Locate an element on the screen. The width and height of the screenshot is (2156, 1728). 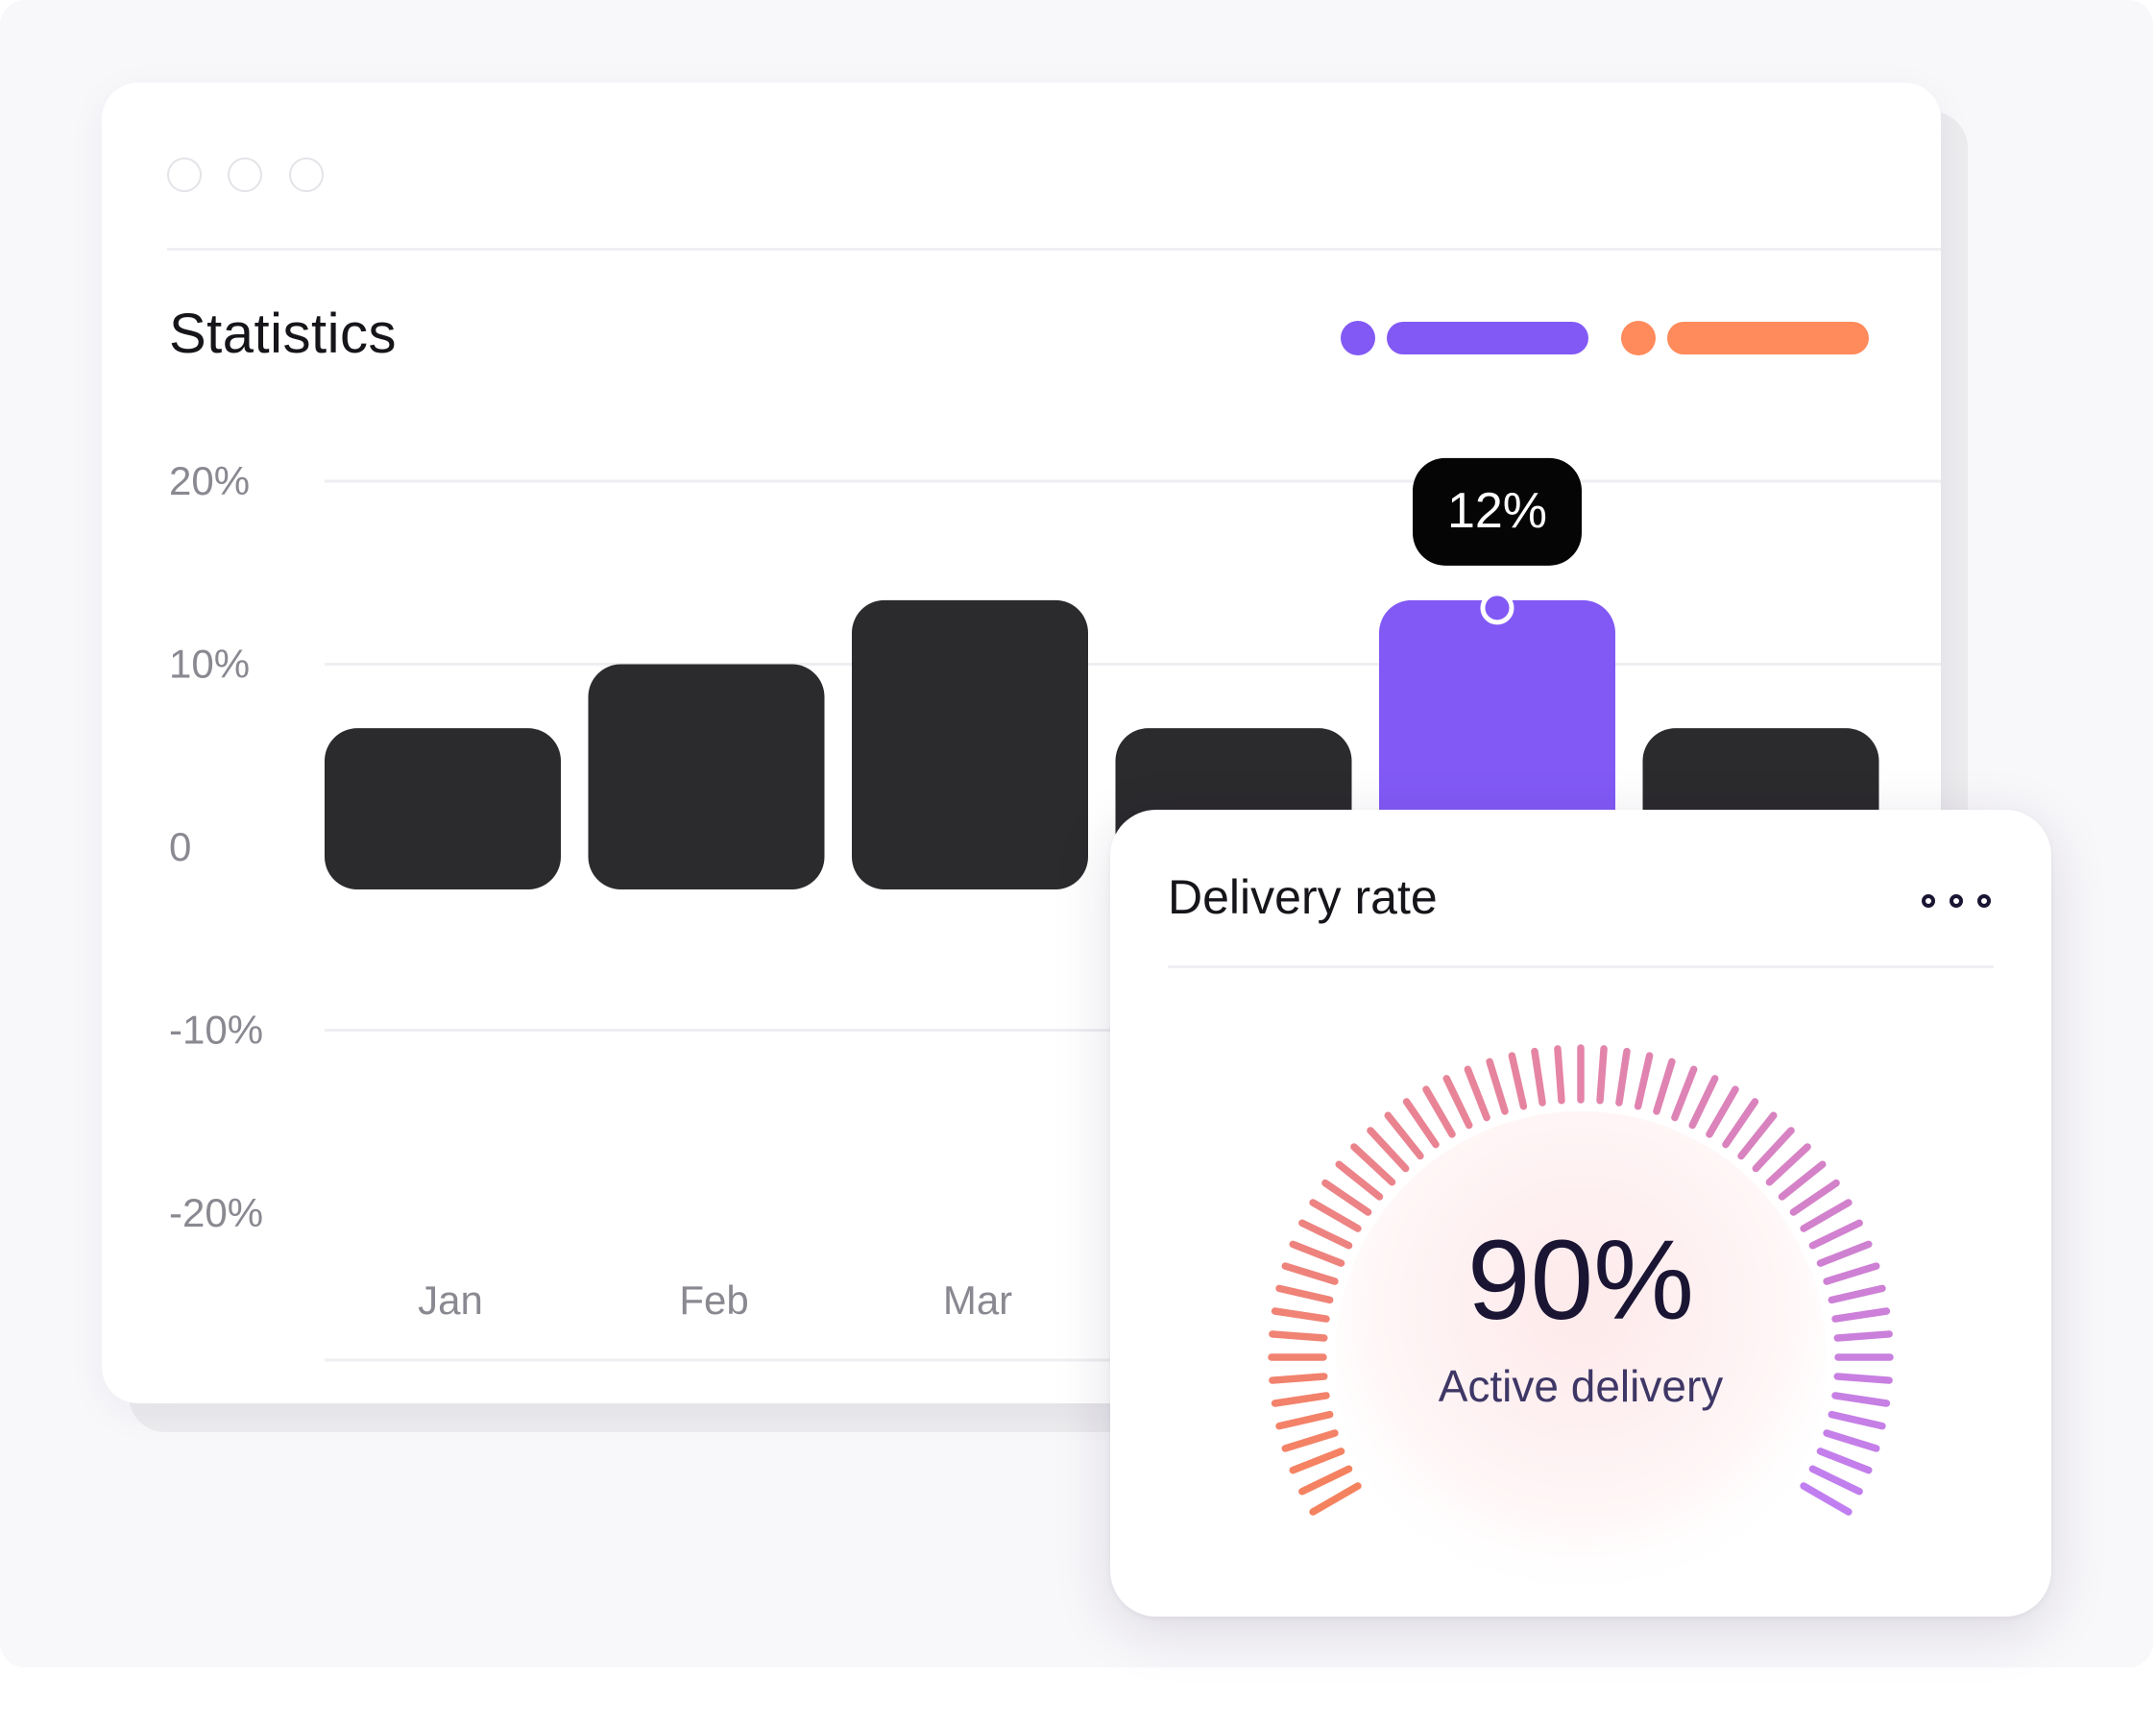
card-divider is located at coordinates (1581, 967).